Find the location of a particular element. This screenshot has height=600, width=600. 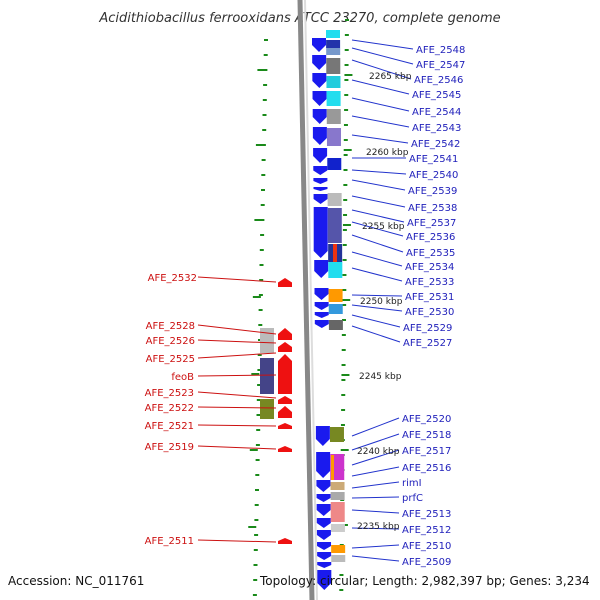

gene-label: rimI is located at coordinates (412, 483).